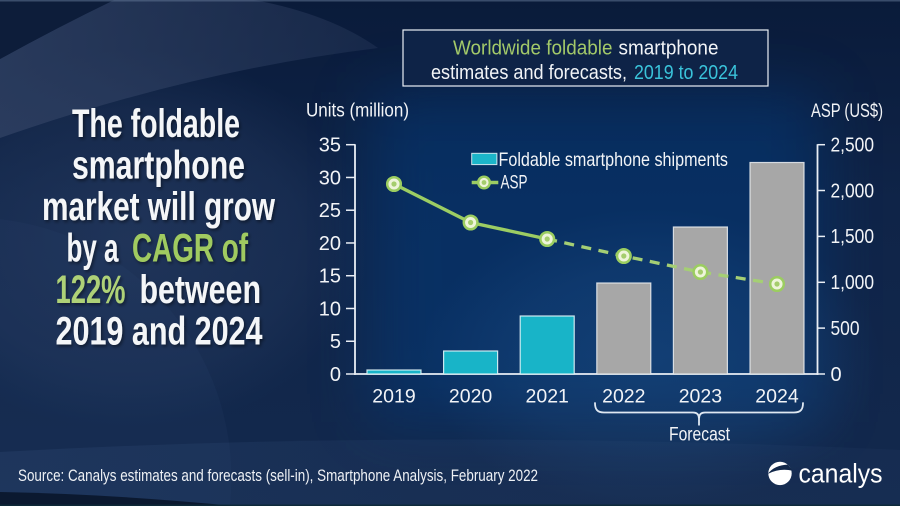 Image resolution: width=900 pixels, height=506 pixels. I want to click on svg-text: 2,500, so click(853, 145).